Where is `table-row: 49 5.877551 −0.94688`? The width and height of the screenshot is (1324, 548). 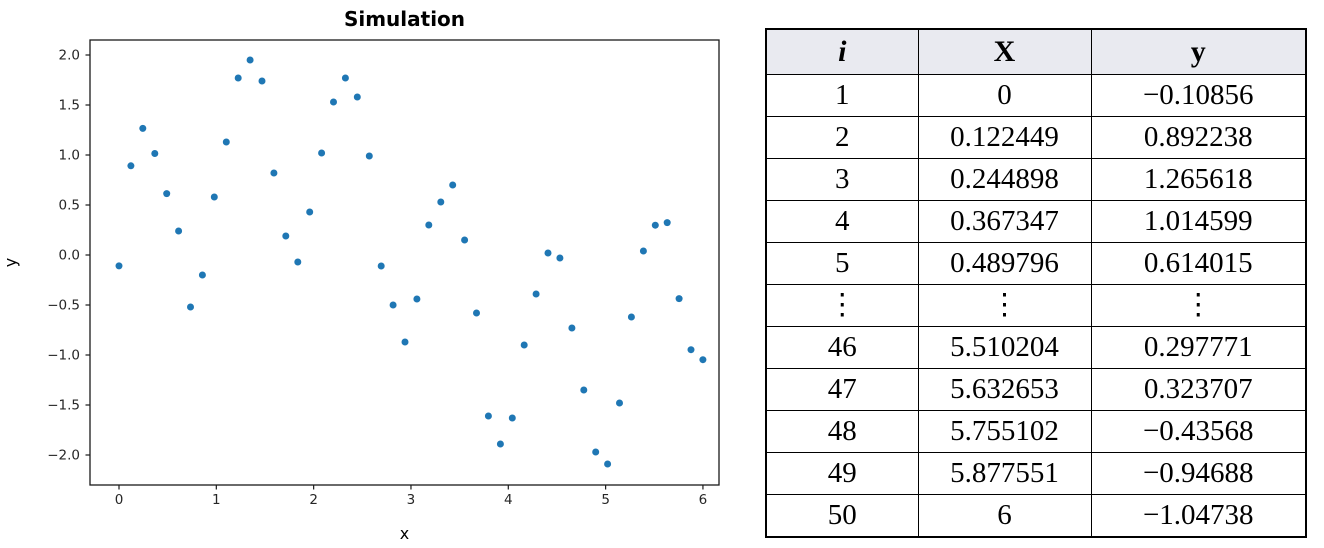
table-row: 49 5.877551 −0.94688 is located at coordinates (1036, 473).